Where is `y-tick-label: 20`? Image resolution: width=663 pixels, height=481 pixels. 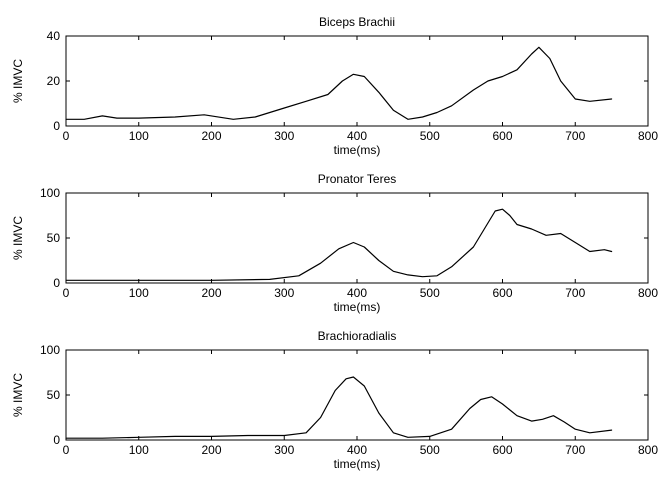 y-tick-label: 20 is located at coordinates (54, 81).